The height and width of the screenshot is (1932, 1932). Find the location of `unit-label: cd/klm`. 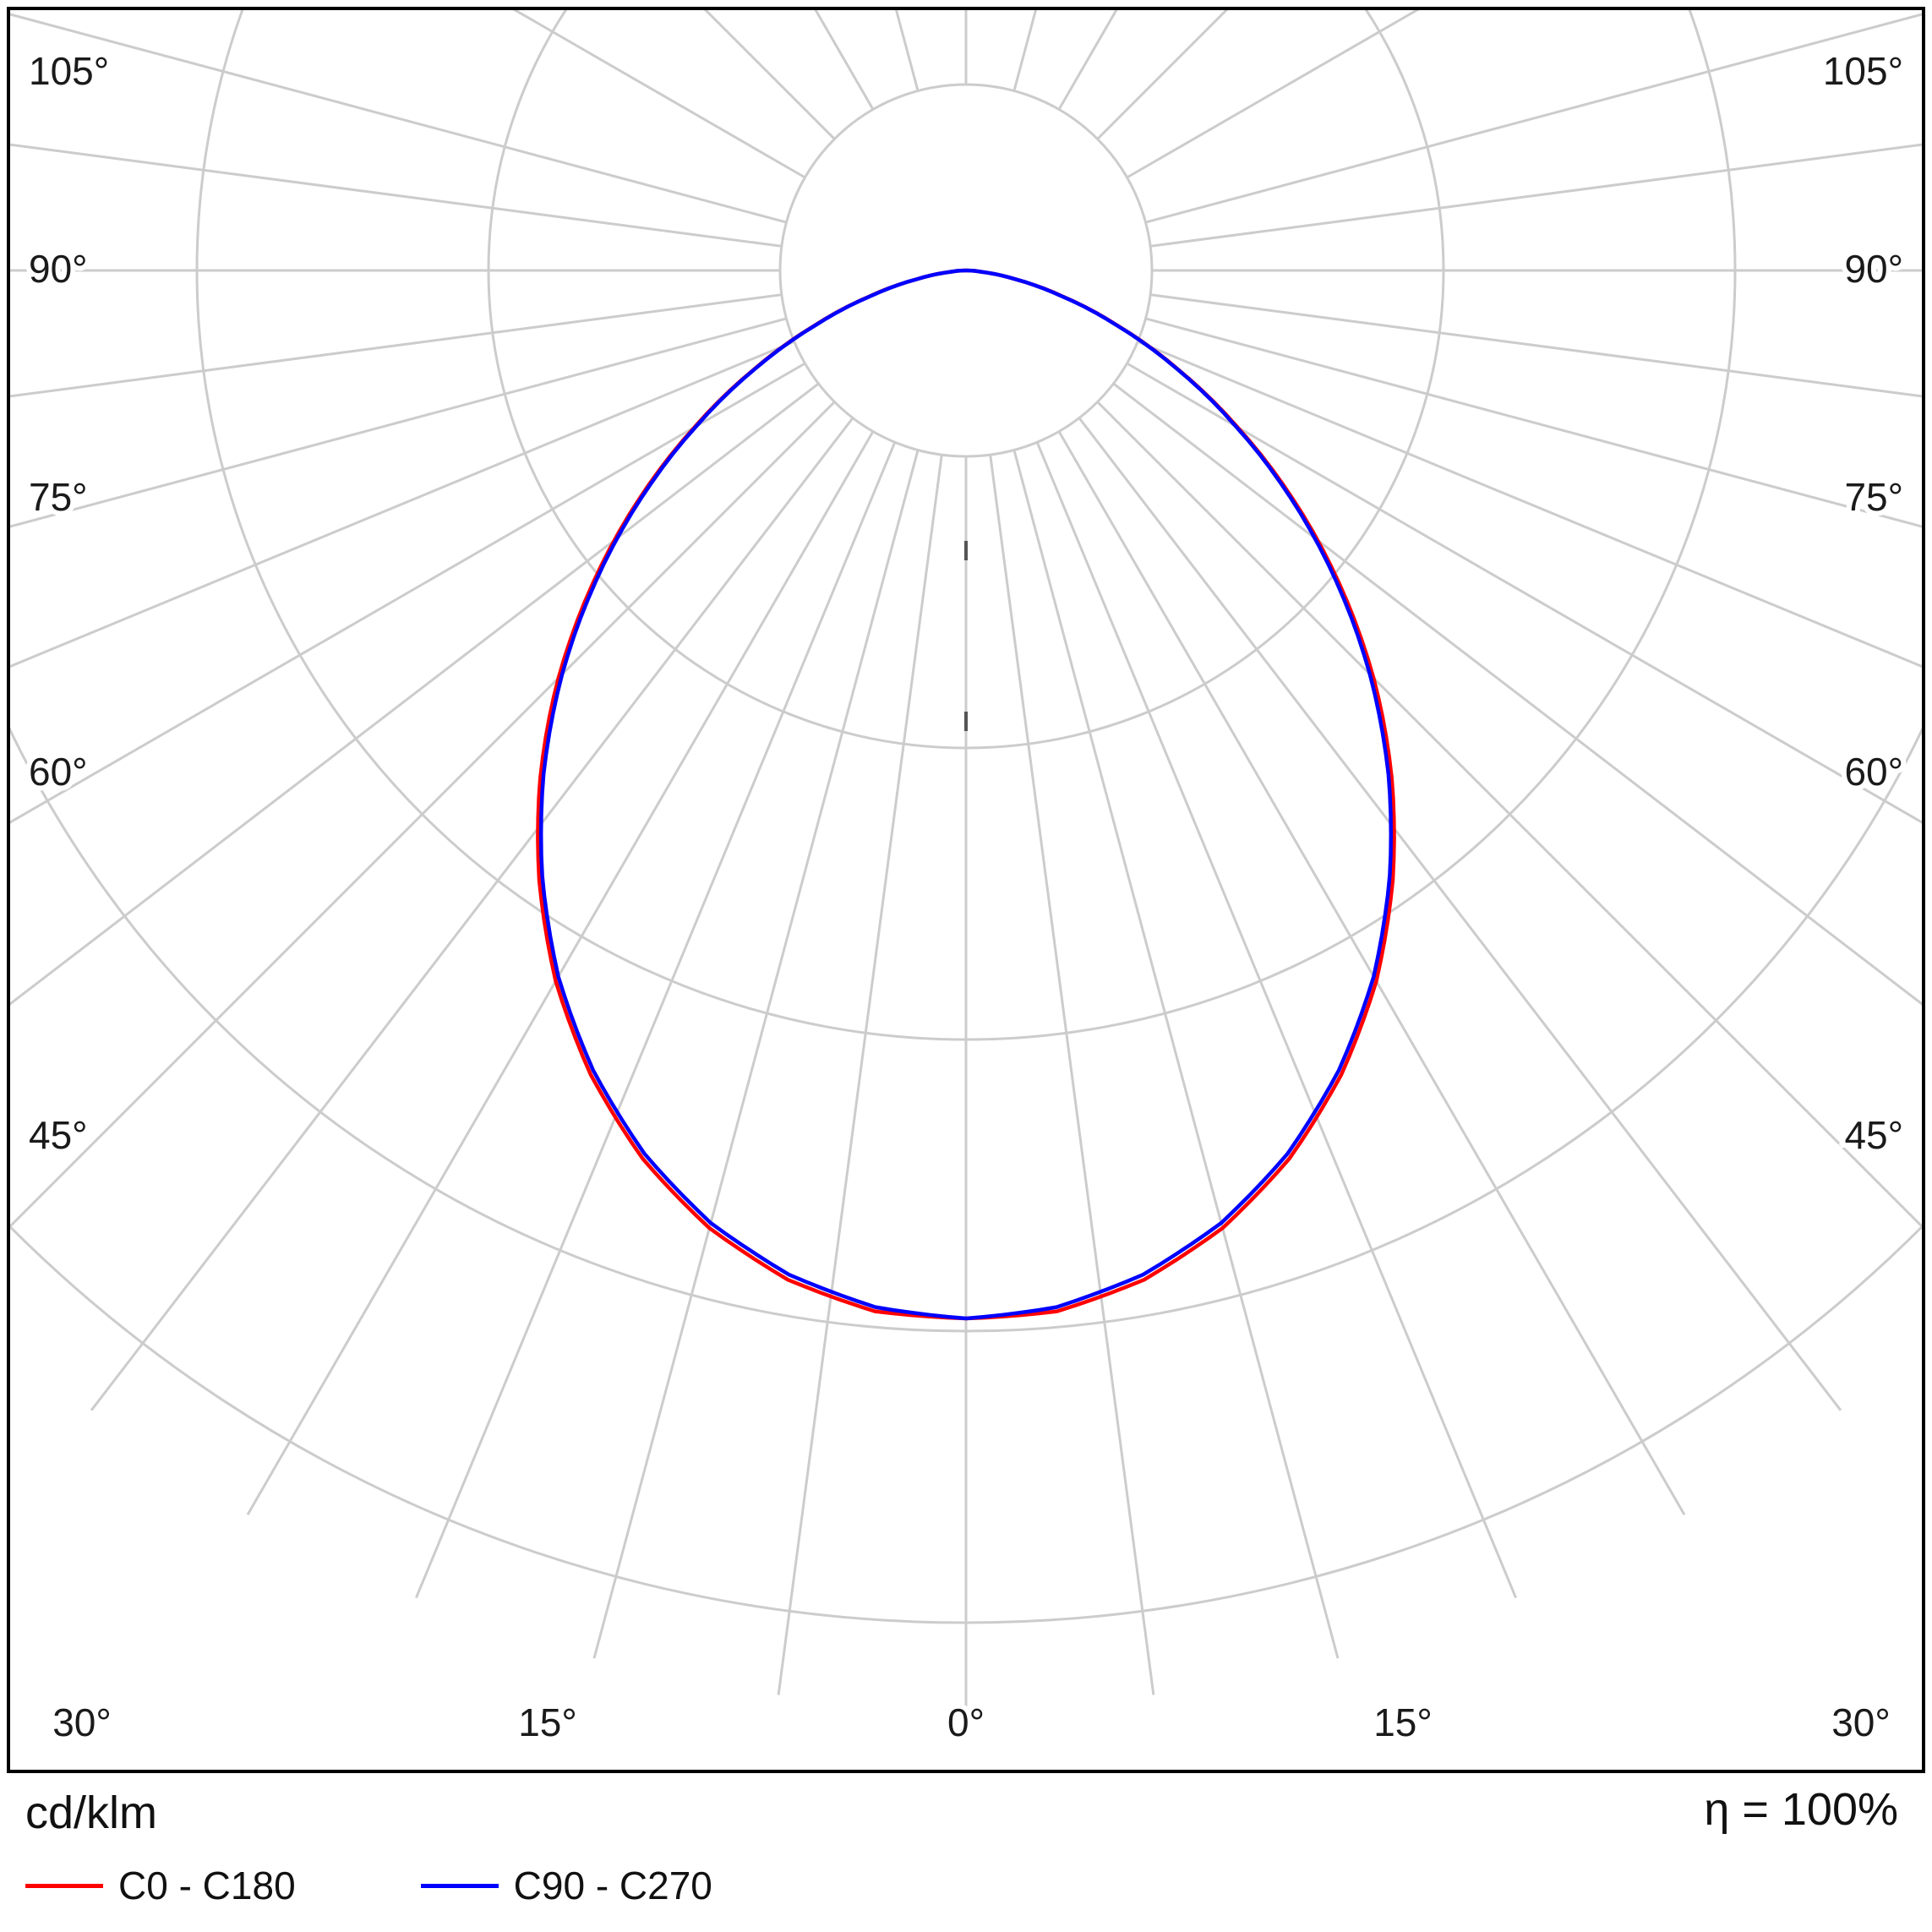

unit-label: cd/klm is located at coordinates (91, 1812).